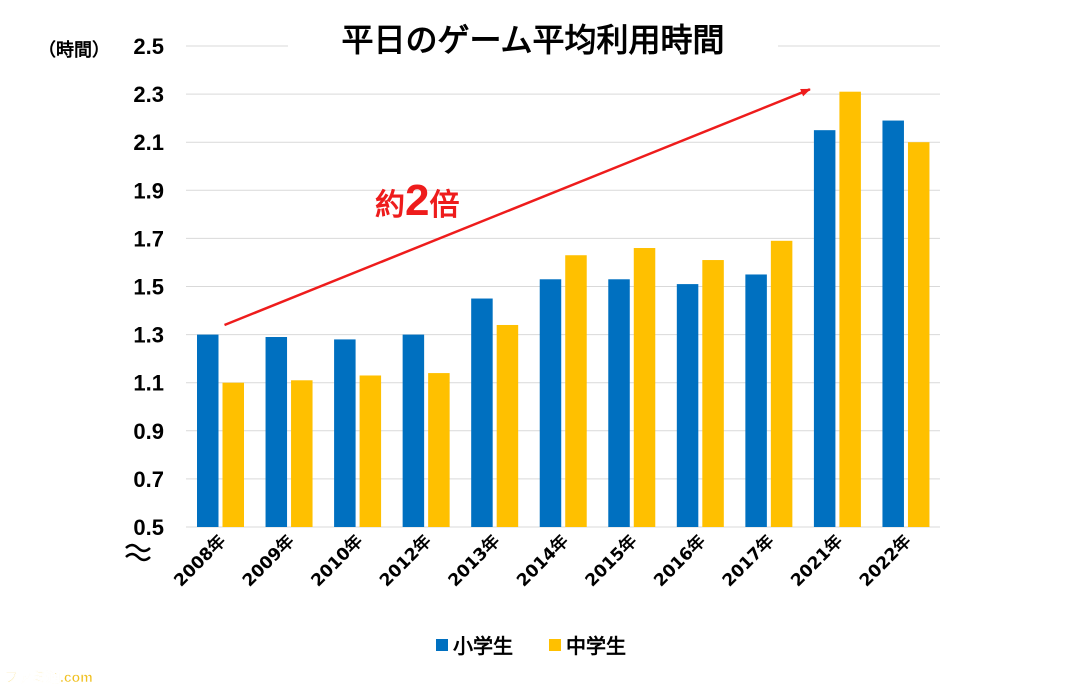 This screenshot has width=1068, height=684. Describe the element at coordinates (148, 190) in the screenshot. I see `y-tick-label: 1.9` at that location.